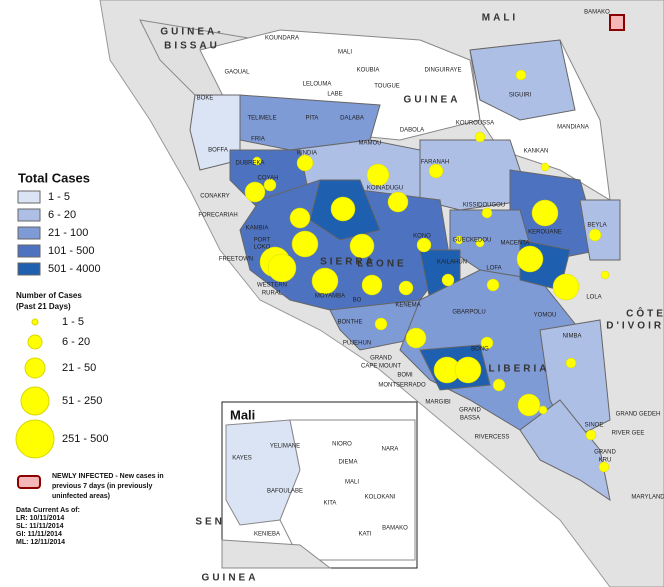  What do you see at coordinates (370, 144) in the screenshot?
I see `region-label: MAMOU` at bounding box center [370, 144].